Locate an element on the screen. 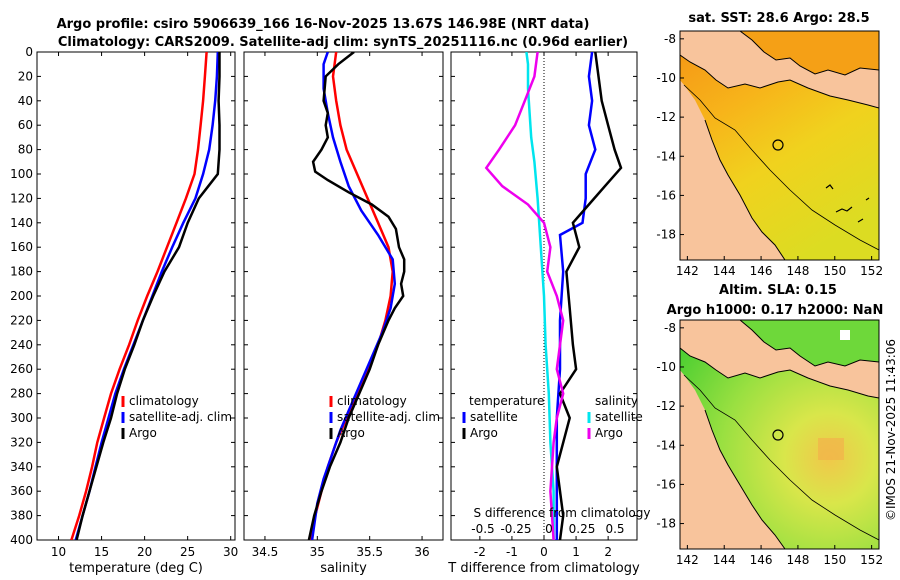 The height and width of the screenshot is (580, 900). x-tick-label: 10 is located at coordinates (58, 552).